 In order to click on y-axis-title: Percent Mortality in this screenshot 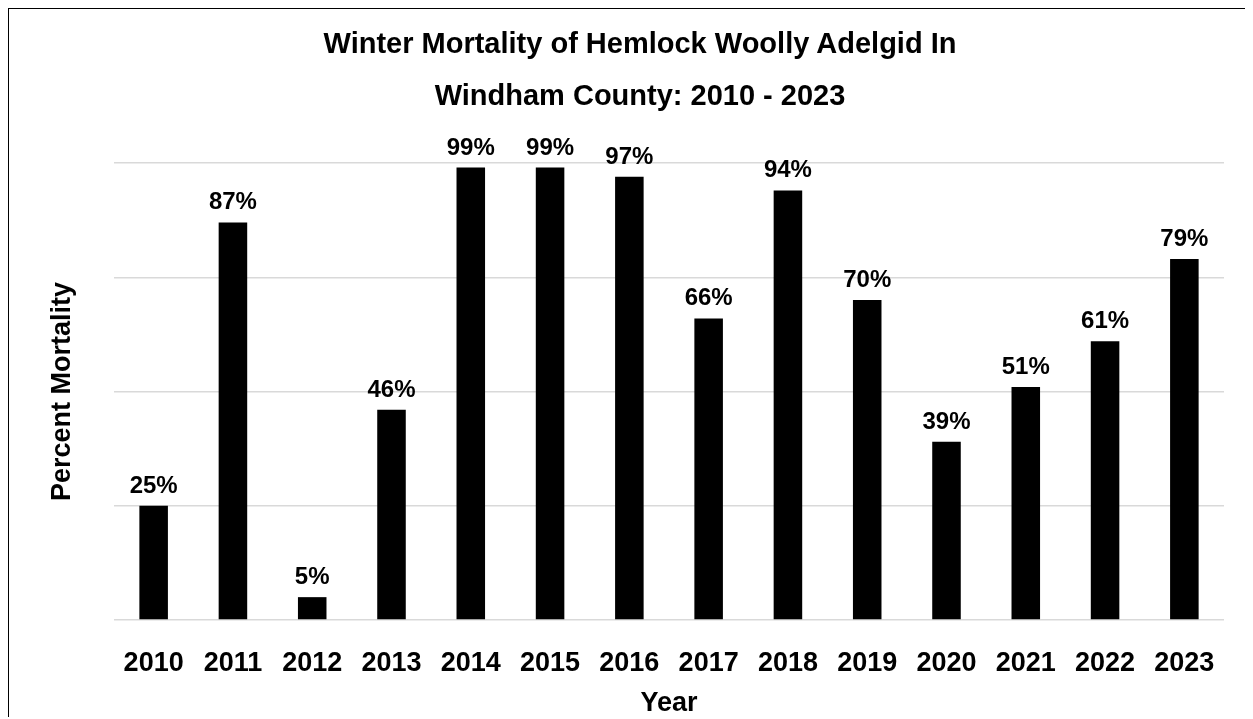, I will do `click(60, 391)`.